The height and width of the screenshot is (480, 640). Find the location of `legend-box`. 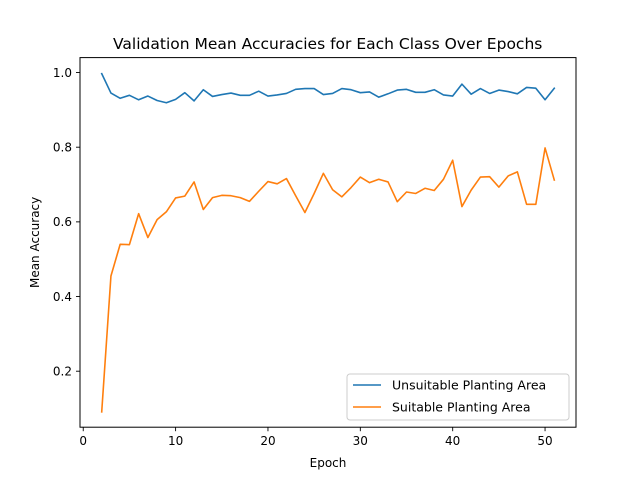

legend-box is located at coordinates (458, 397).